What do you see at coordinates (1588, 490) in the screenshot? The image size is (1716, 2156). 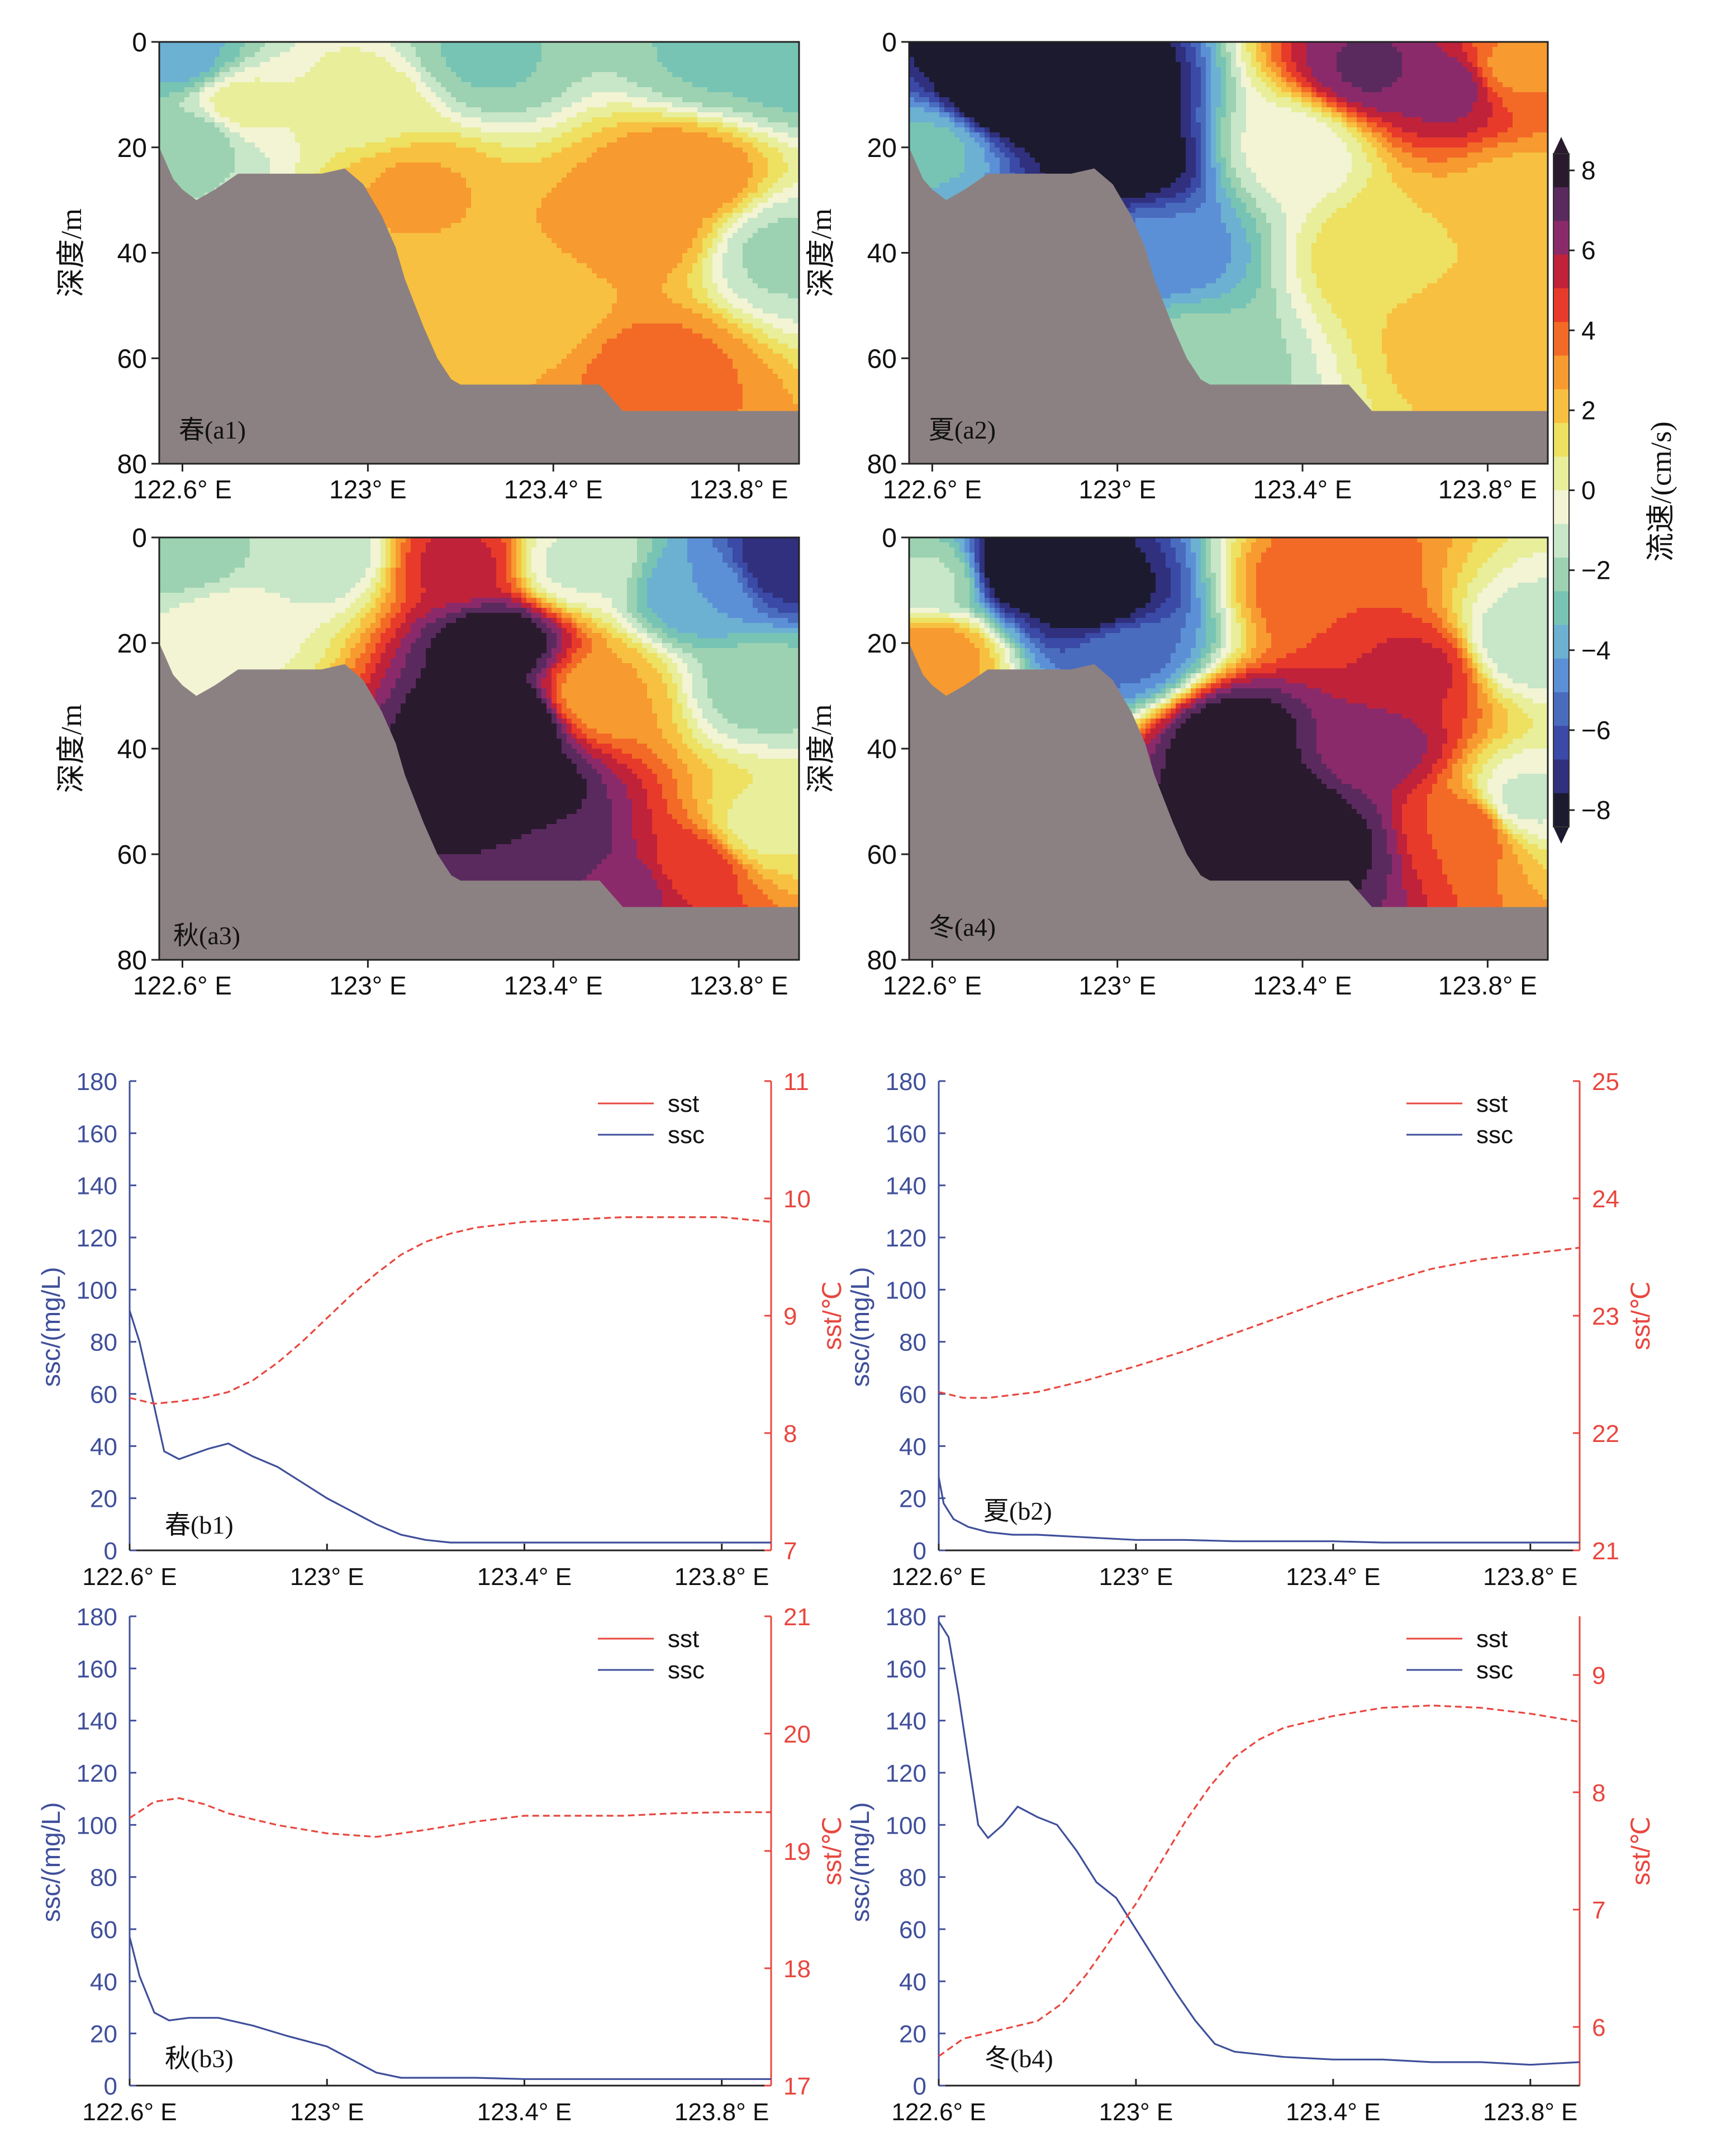 I see `colorbar-tick-label: 0` at bounding box center [1588, 490].